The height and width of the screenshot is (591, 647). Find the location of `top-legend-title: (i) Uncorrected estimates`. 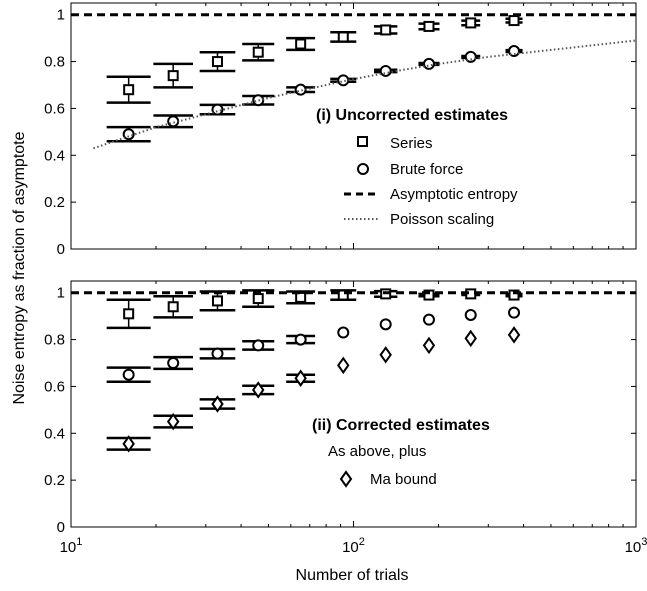

top-legend-title: (i) Uncorrected estimates is located at coordinates (412, 115).